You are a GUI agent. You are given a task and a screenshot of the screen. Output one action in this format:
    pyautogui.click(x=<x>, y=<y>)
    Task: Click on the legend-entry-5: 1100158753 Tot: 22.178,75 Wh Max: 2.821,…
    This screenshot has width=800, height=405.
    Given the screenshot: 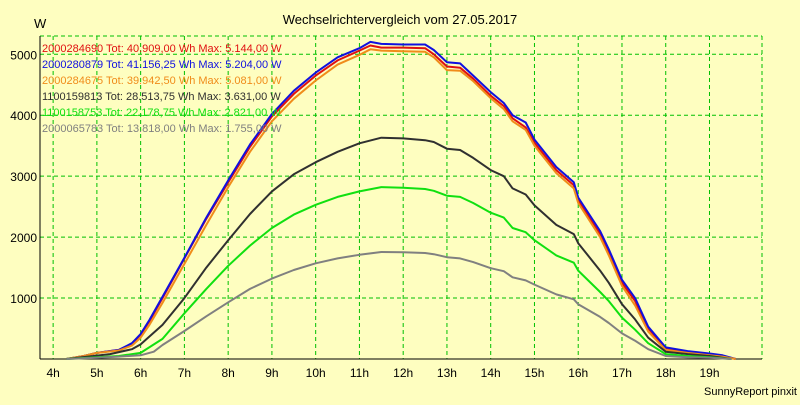 What is the action you would take?
    pyautogui.click(x=161, y=113)
    